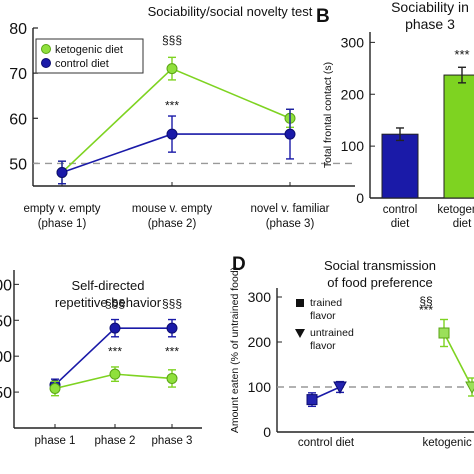  Describe the element at coordinates (289, 209) in the screenshot. I see `x-tick-label-a: novel v. familiar` at that location.